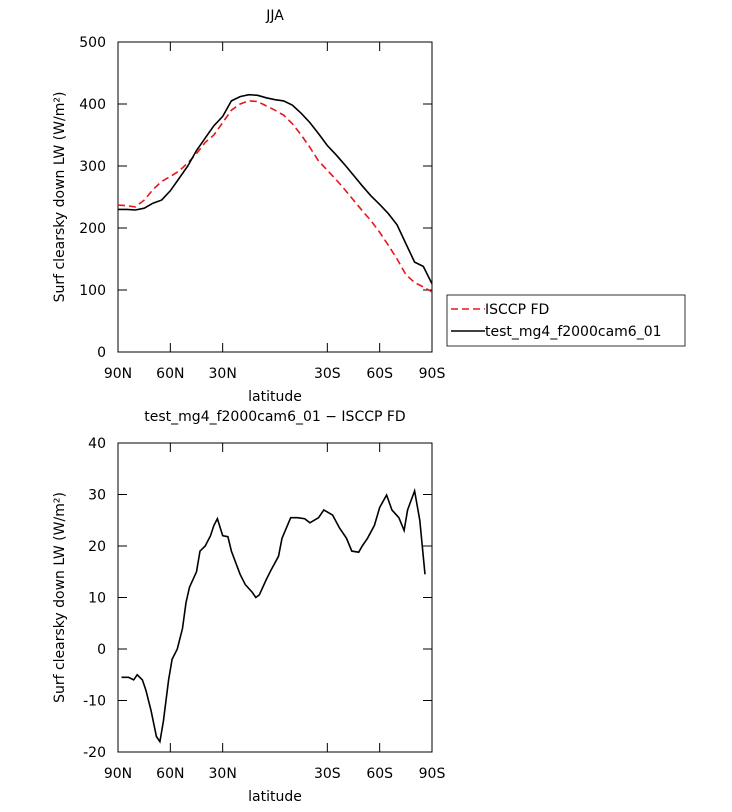 This screenshot has width=732, height=812. Describe the element at coordinates (97, 547) in the screenshot. I see `y-tick-label: 20` at that location.